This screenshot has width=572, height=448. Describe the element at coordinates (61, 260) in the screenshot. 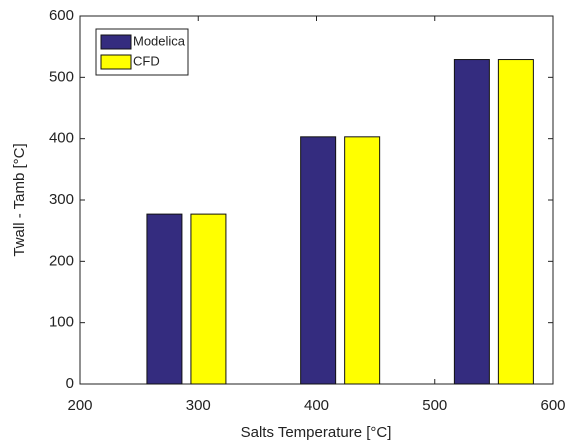

I see `y-tick-label: 200` at that location.